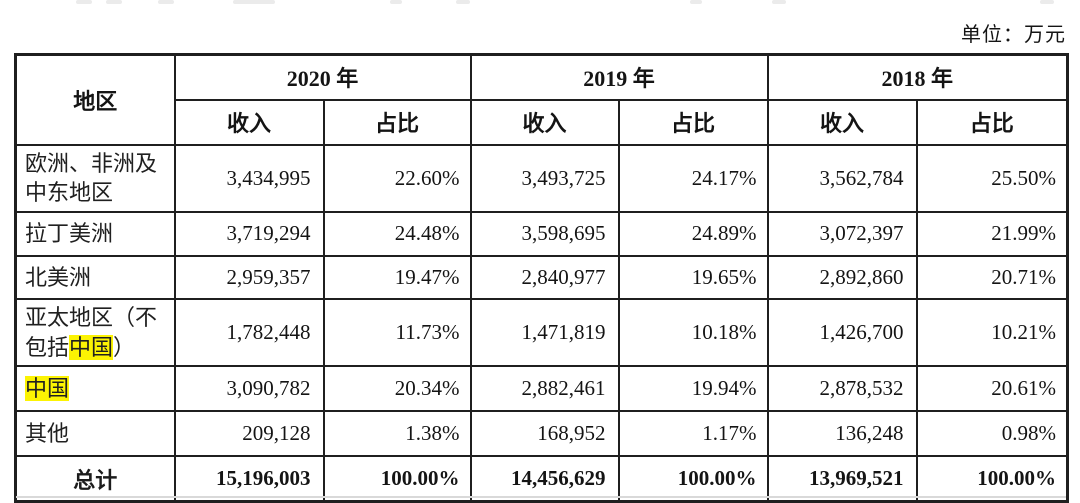  Describe the element at coordinates (58, 277) in the screenshot. I see `region-text: 北美洲` at that location.